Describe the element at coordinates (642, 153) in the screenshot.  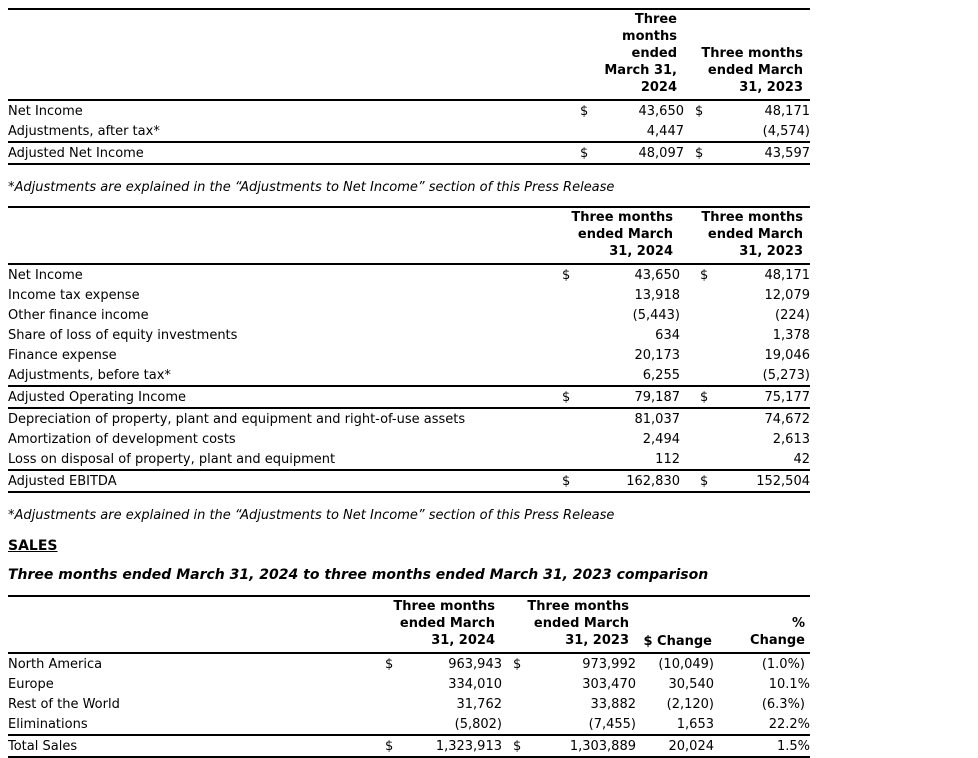
I see `amount-cell: 48,097` at that location.